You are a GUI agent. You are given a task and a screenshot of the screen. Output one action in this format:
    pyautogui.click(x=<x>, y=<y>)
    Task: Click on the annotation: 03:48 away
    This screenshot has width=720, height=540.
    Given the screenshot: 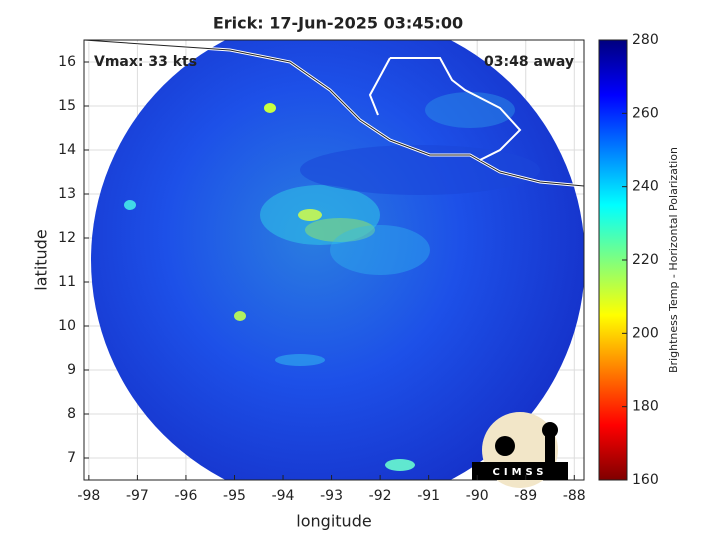 What is the action you would take?
    pyautogui.click(x=529, y=62)
    